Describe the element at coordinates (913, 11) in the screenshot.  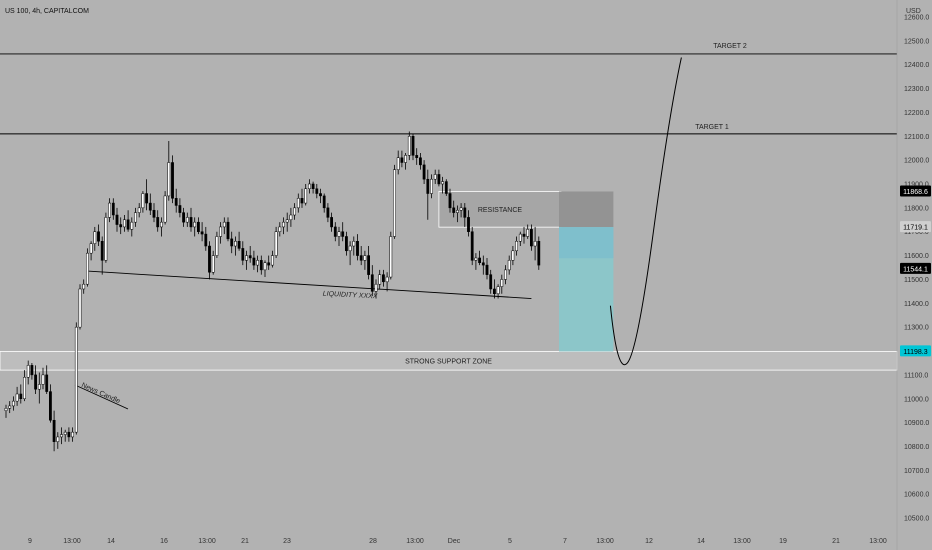
I see `axis-unit-label: USD` at that location.